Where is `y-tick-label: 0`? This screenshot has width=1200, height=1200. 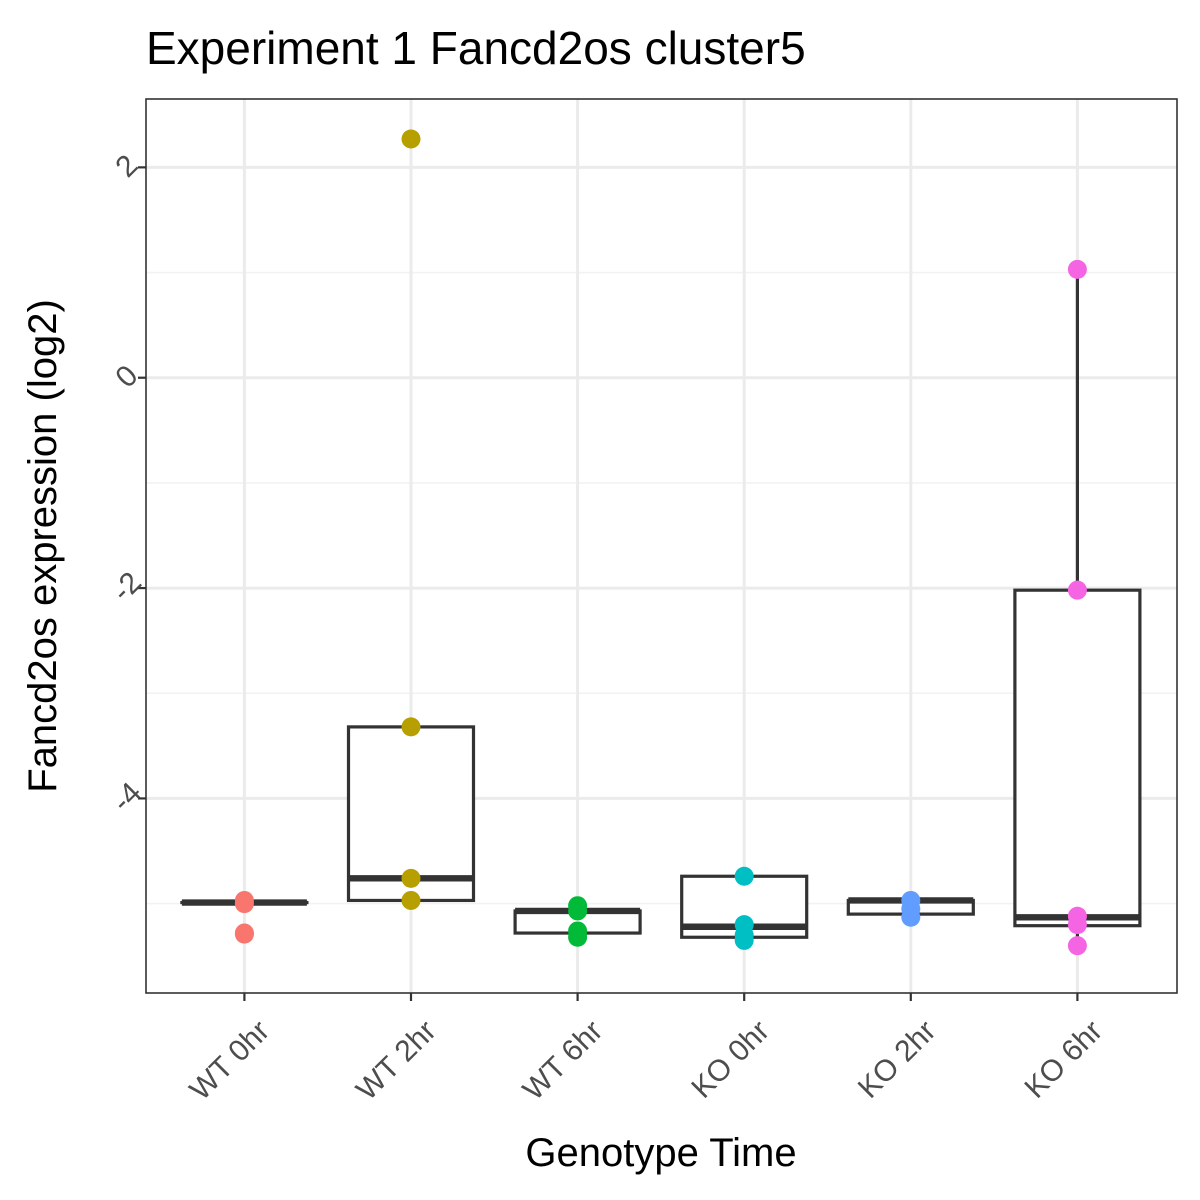
y-tick-label: 0 is located at coordinates (126, 376).